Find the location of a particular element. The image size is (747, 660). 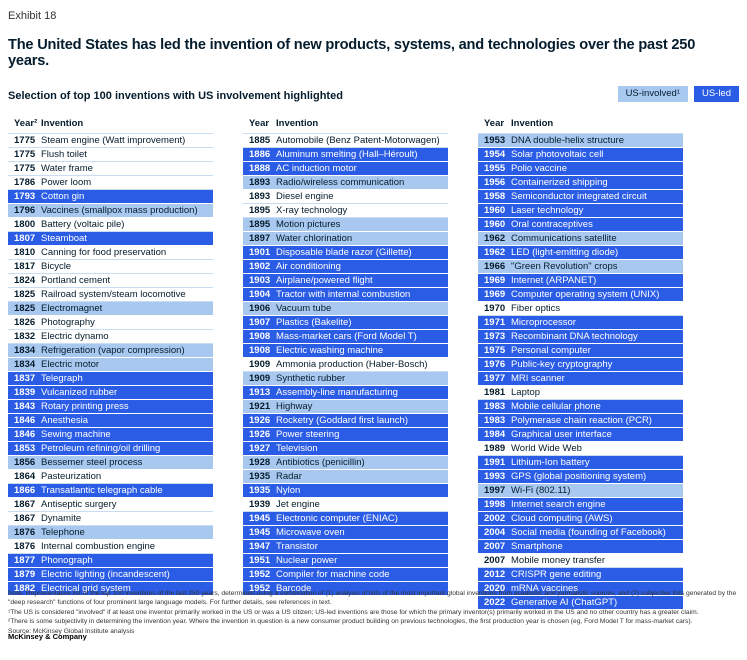

invention-cell: Recombinant DNA technology is located at coordinates (574, 337).